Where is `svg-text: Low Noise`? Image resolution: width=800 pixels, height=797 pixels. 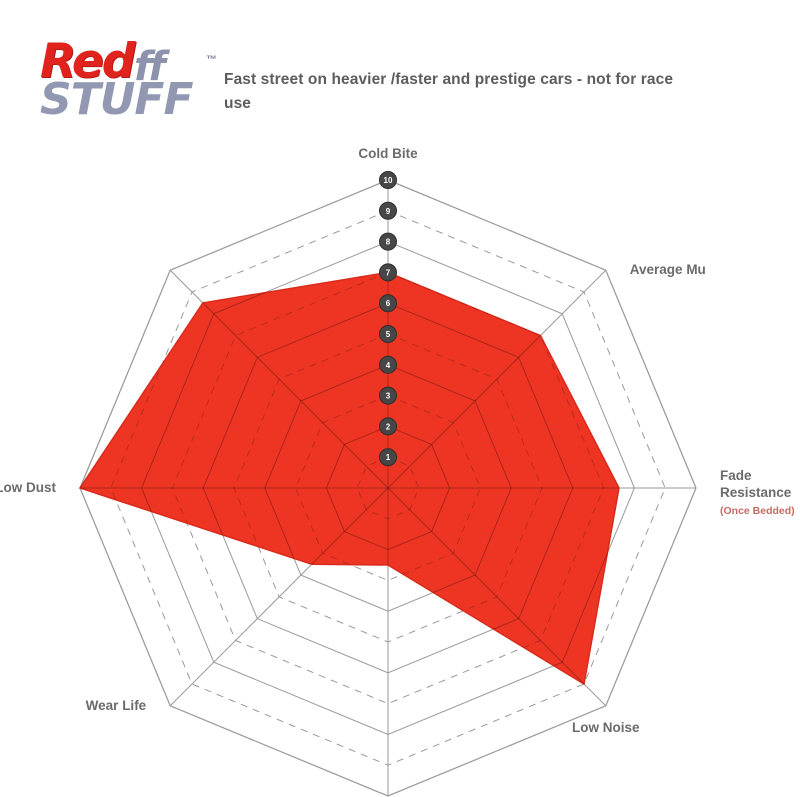
svg-text: Low Noise is located at coordinates (606, 727).